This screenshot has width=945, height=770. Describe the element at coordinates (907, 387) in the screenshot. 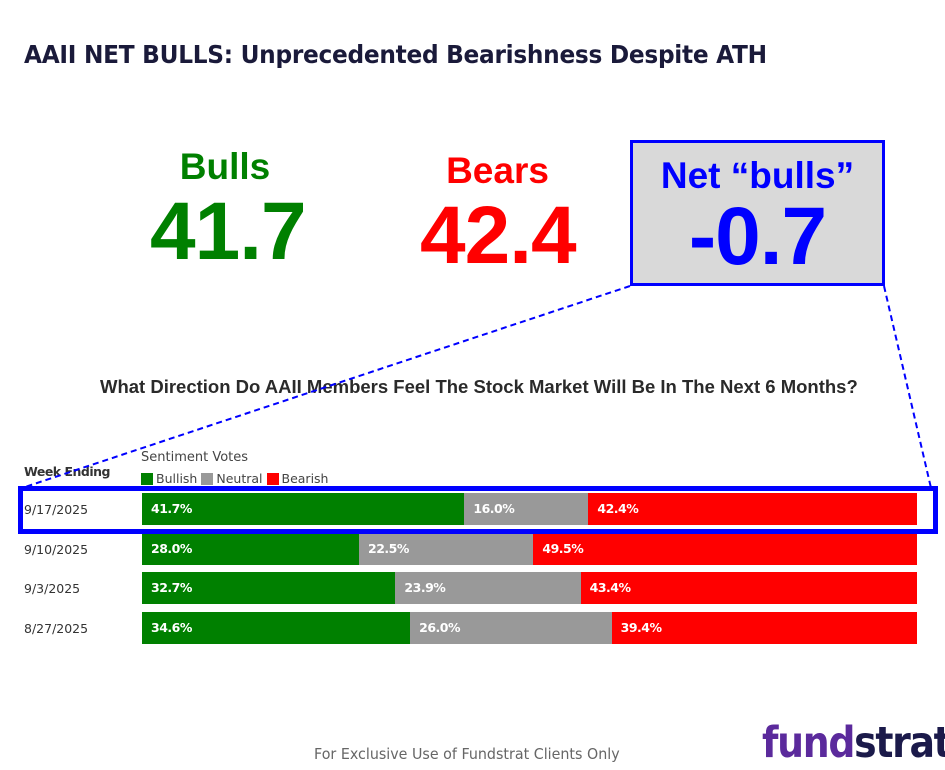

I see `connector-line-right` at that location.